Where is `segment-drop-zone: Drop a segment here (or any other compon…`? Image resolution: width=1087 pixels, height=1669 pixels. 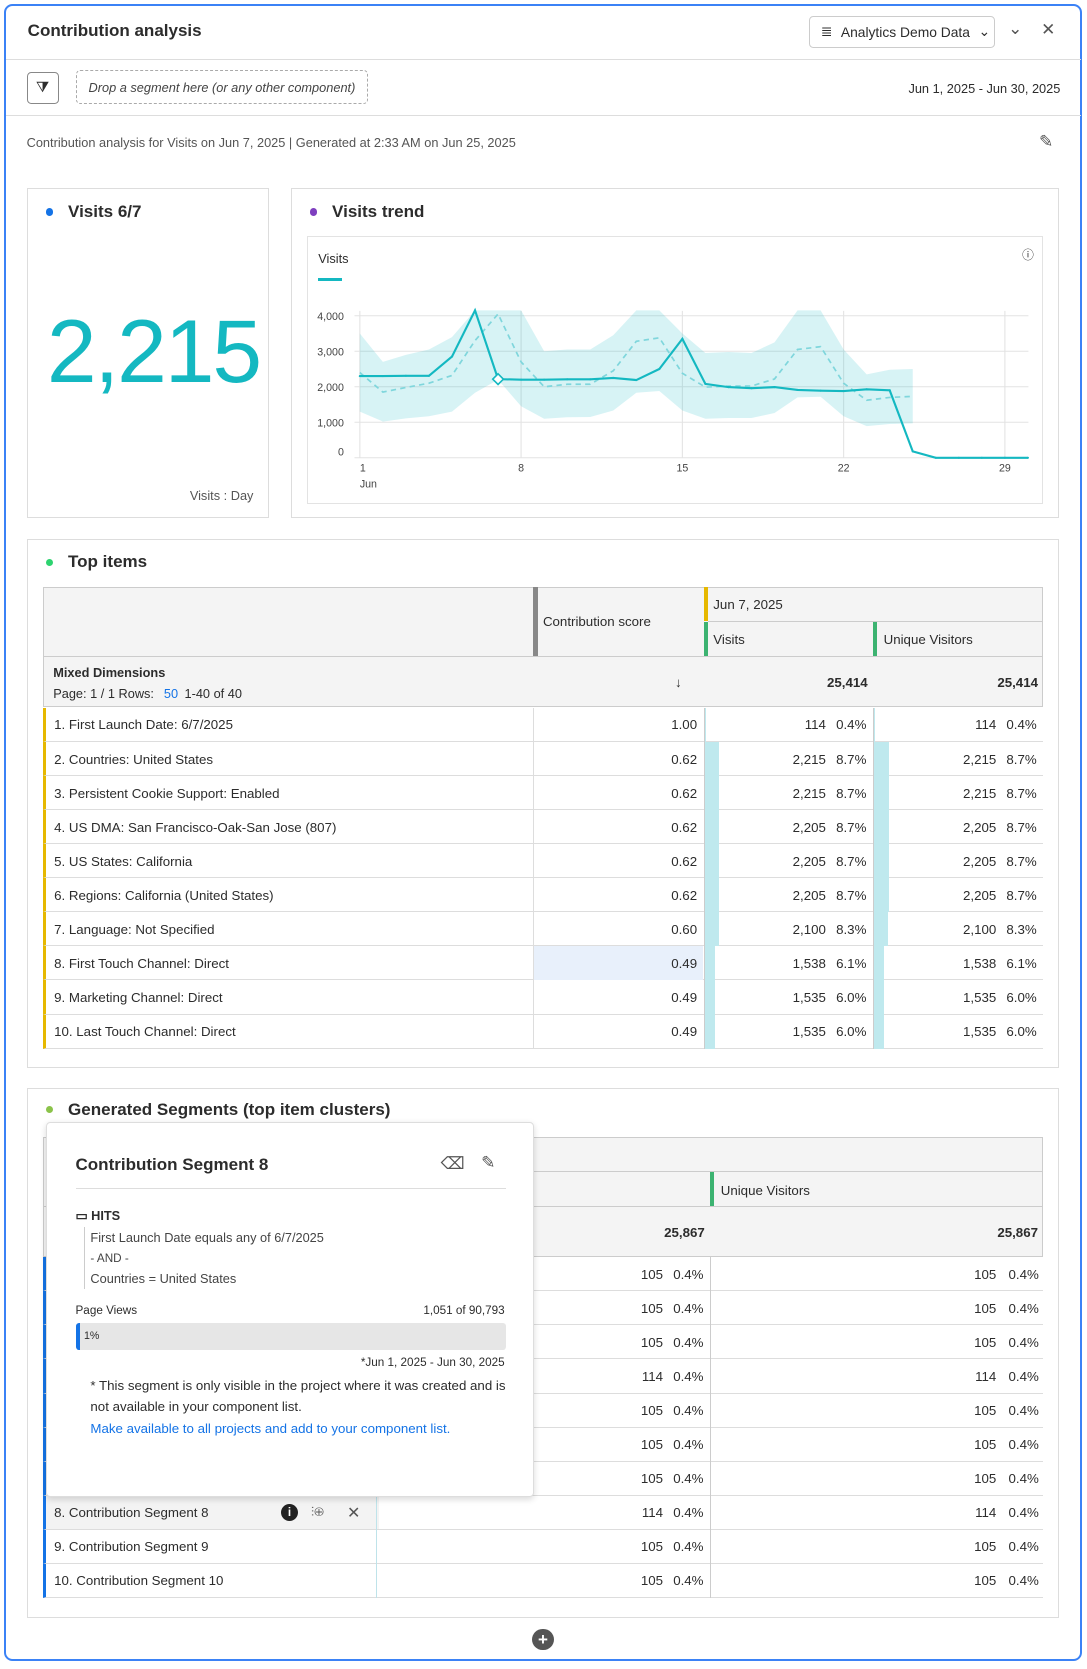 segment-drop-zone: Drop a segment here (or any other compon… is located at coordinates (222, 87).